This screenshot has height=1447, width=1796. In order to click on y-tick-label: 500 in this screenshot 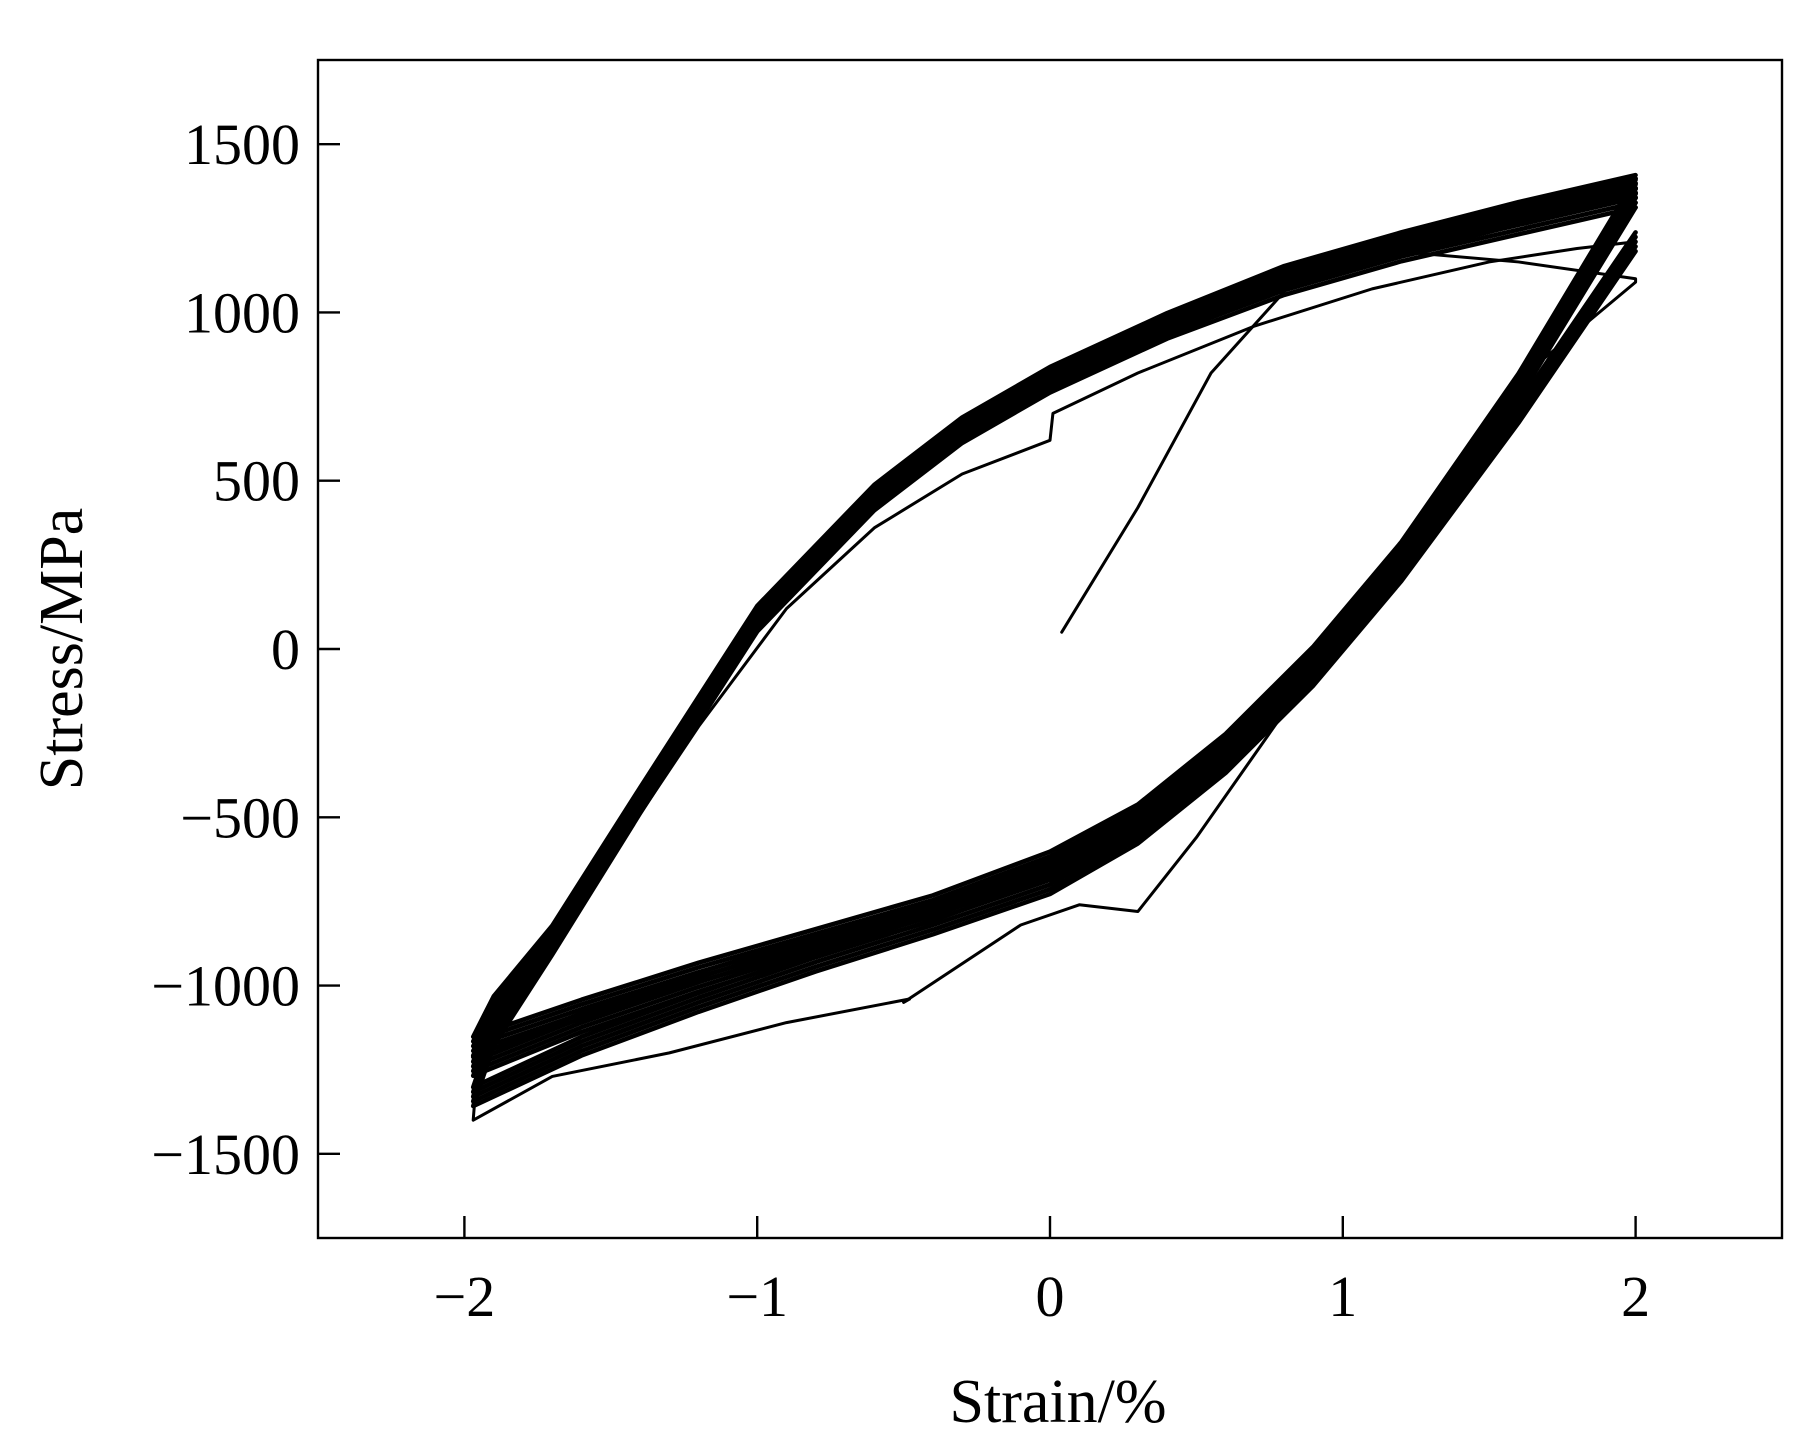, I will do `click(256, 481)`.